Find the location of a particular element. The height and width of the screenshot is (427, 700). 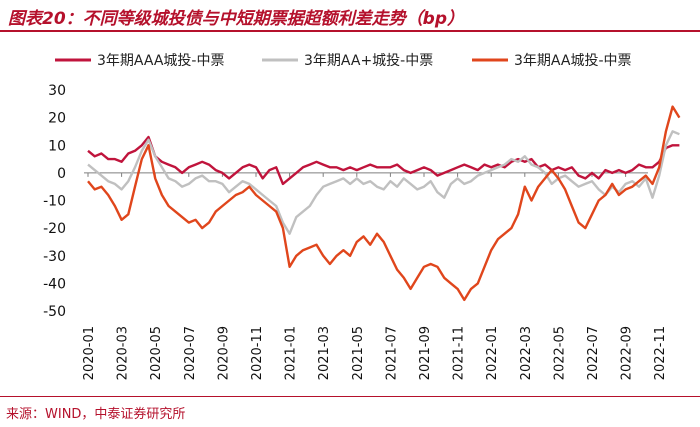

y-tick-label: -30 is located at coordinates (54, 257).